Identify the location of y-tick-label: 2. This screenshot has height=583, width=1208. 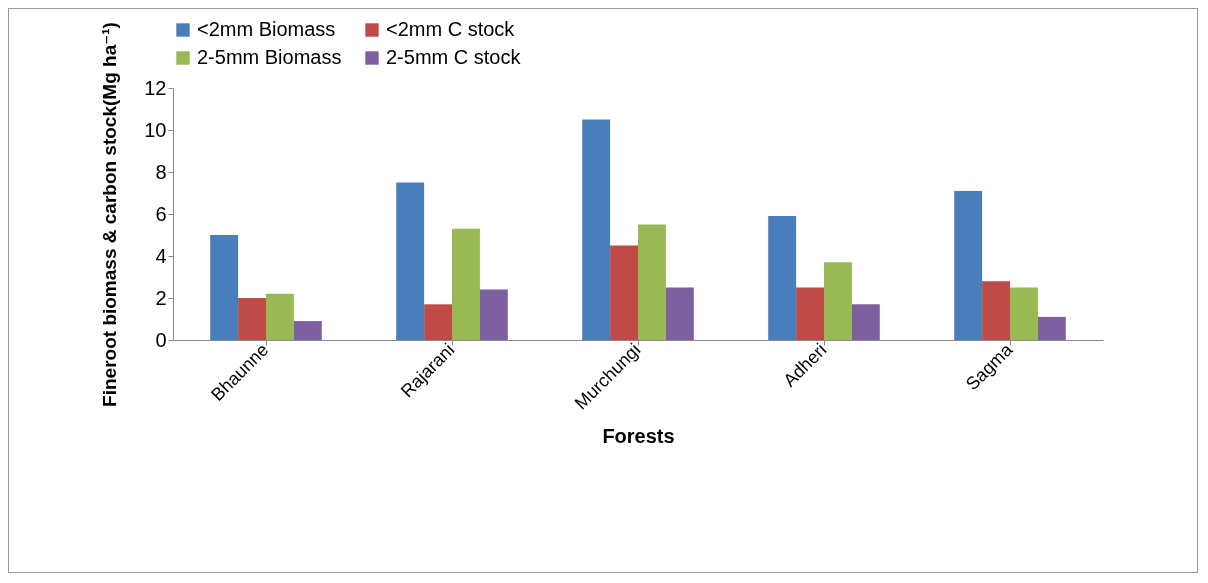
(161, 297).